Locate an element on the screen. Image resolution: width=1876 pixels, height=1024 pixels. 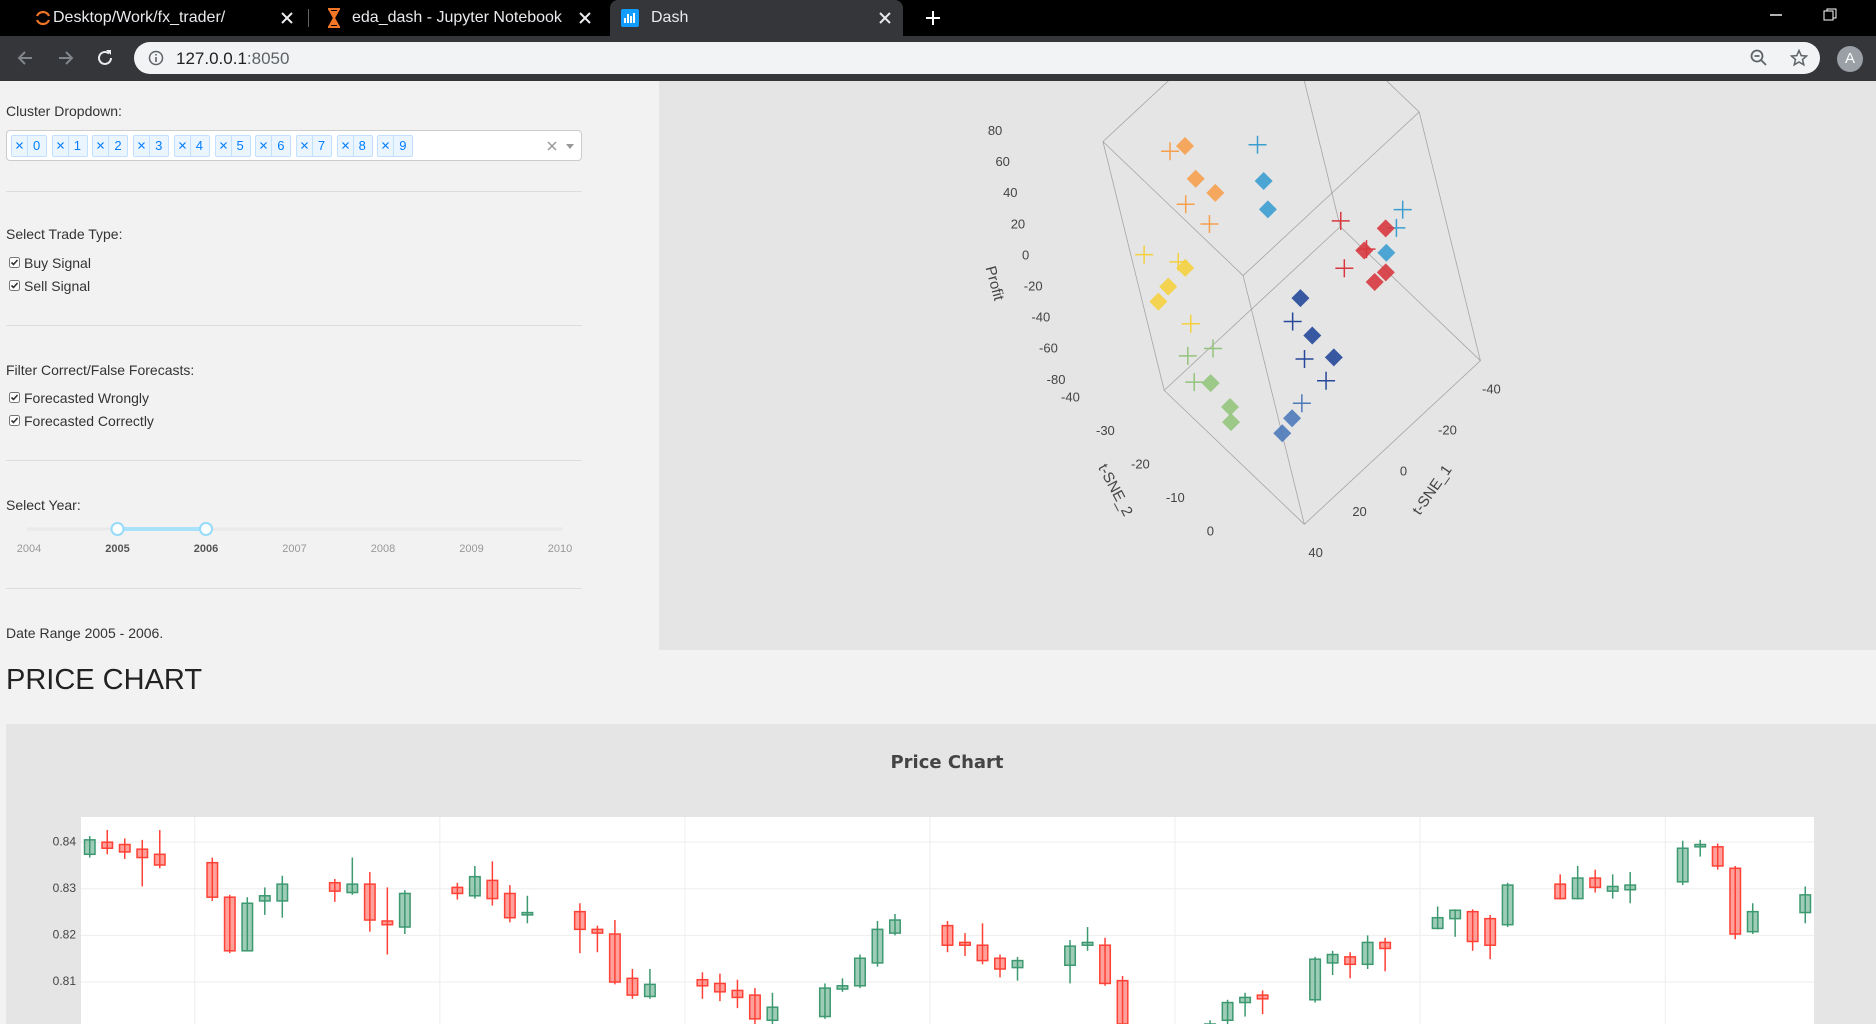
cluster-chip: 2 is located at coordinates (110, 146).